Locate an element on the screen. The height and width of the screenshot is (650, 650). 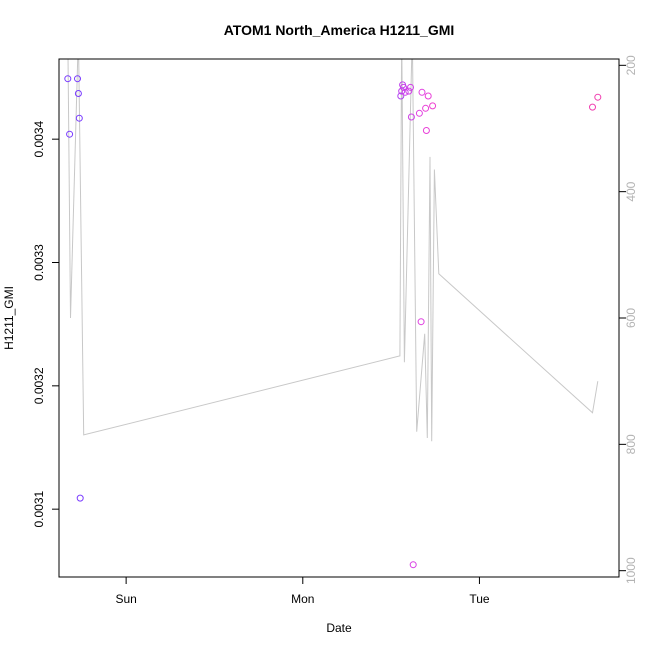
y-tick-label: 0.0033 is located at coordinates (39, 262).